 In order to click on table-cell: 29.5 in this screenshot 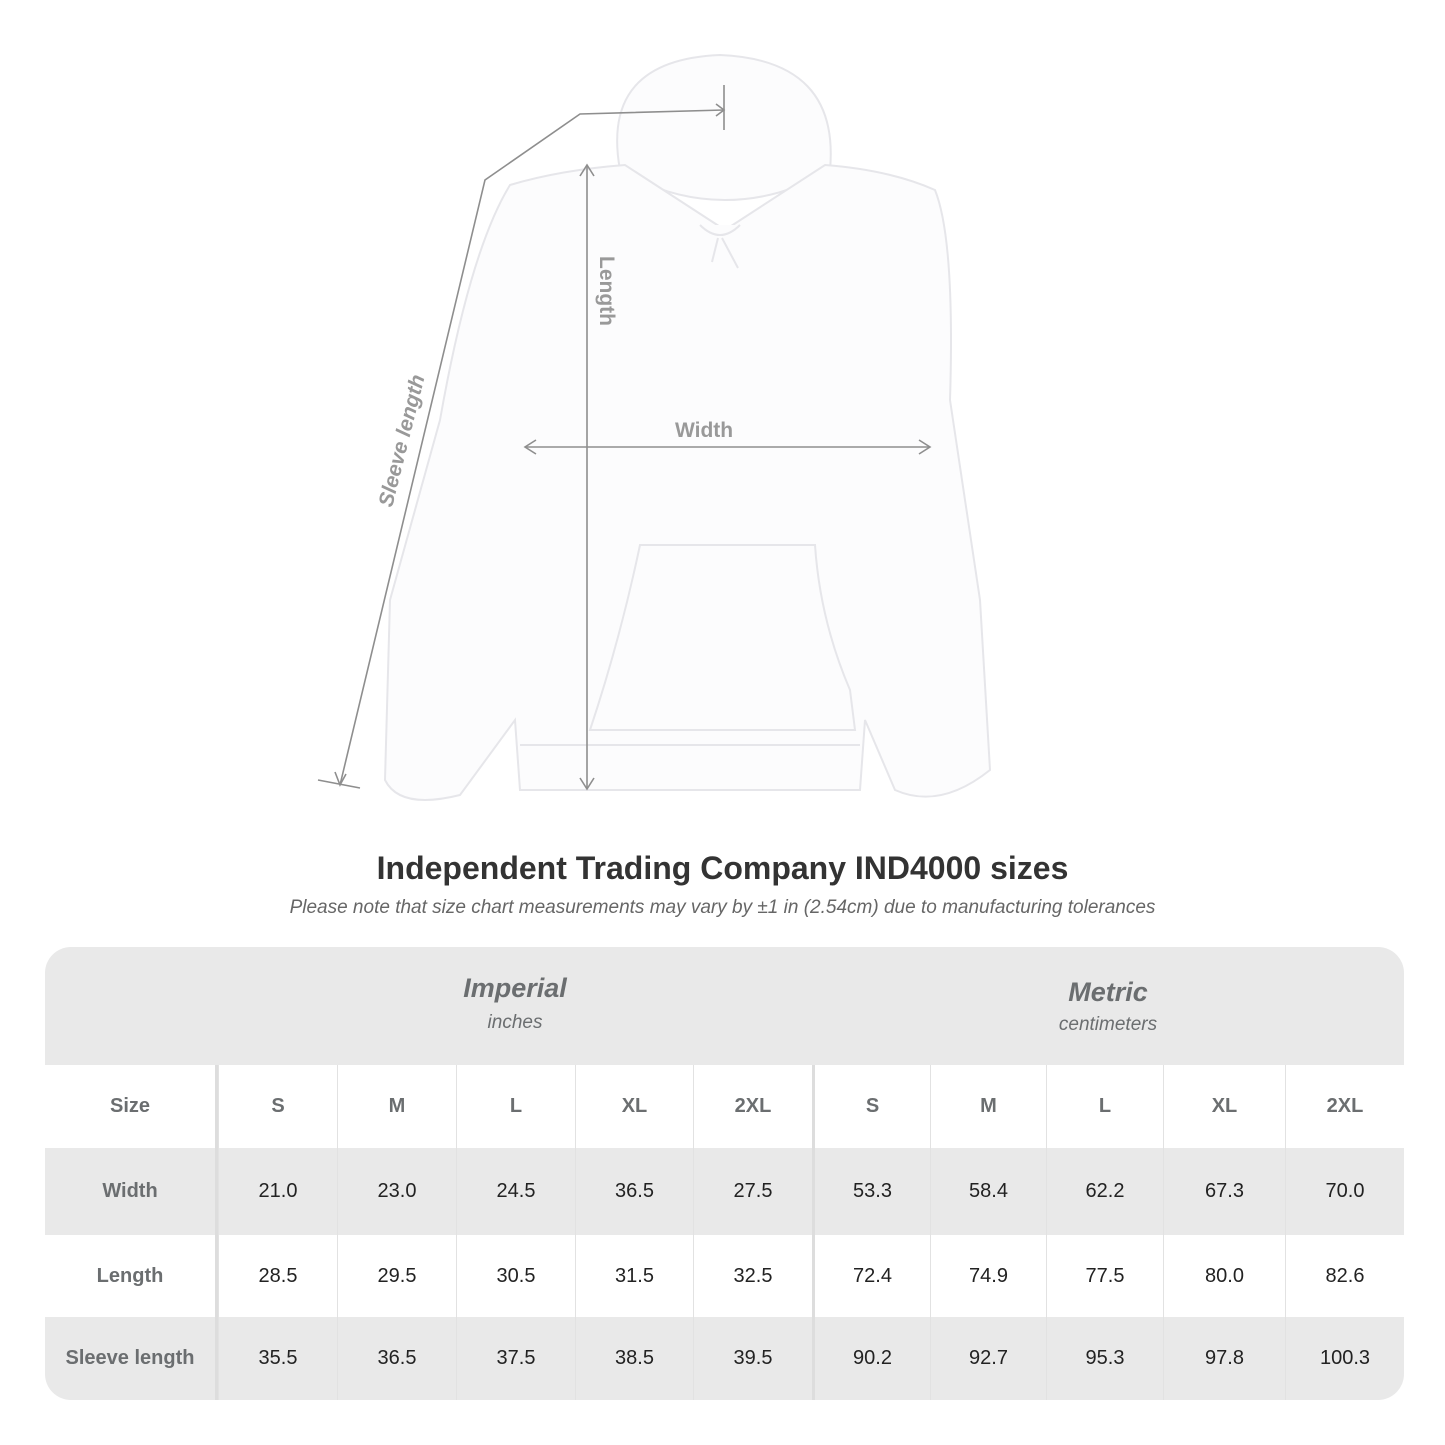, I will do `click(396, 1276)`.